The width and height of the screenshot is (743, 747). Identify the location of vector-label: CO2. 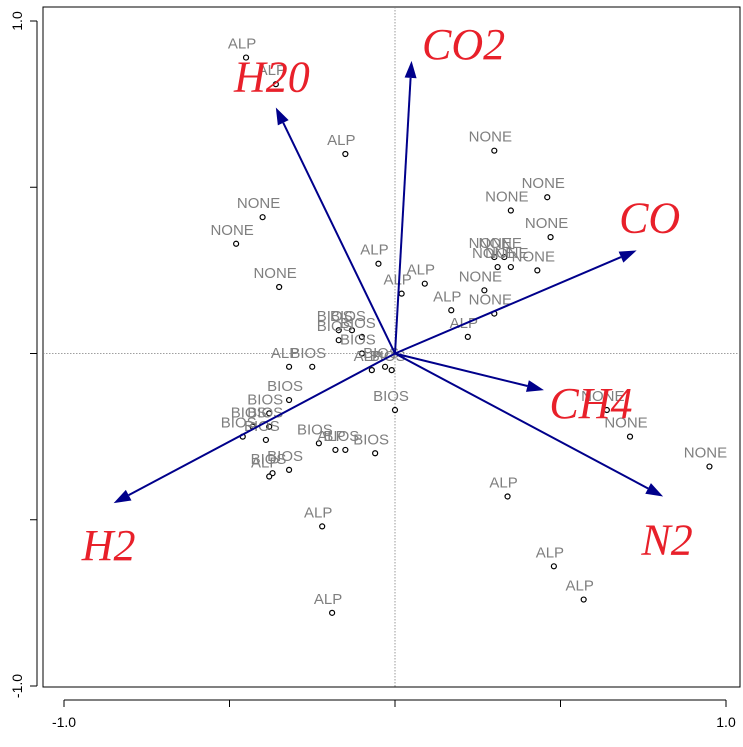
(463, 44).